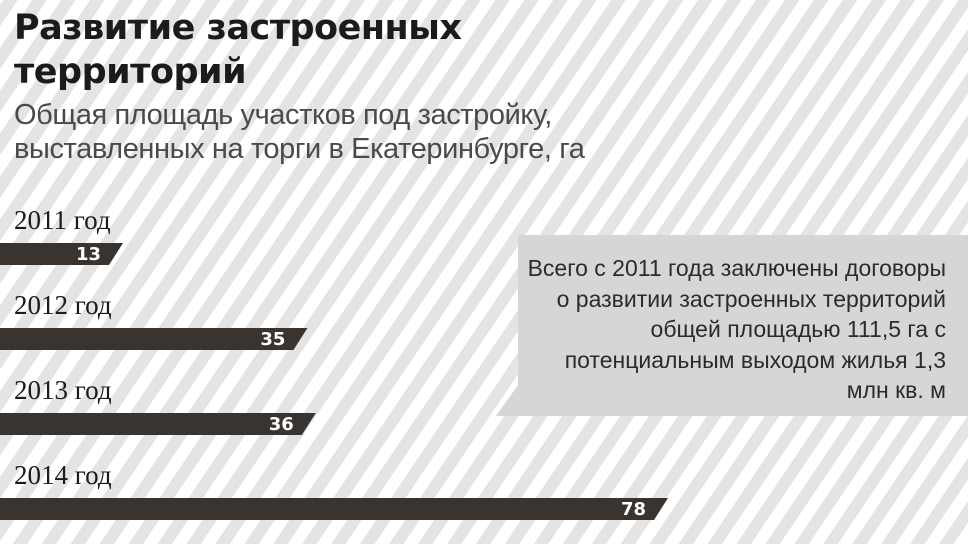  What do you see at coordinates (63, 305) in the screenshot?
I see `category-label: 2012 год` at bounding box center [63, 305].